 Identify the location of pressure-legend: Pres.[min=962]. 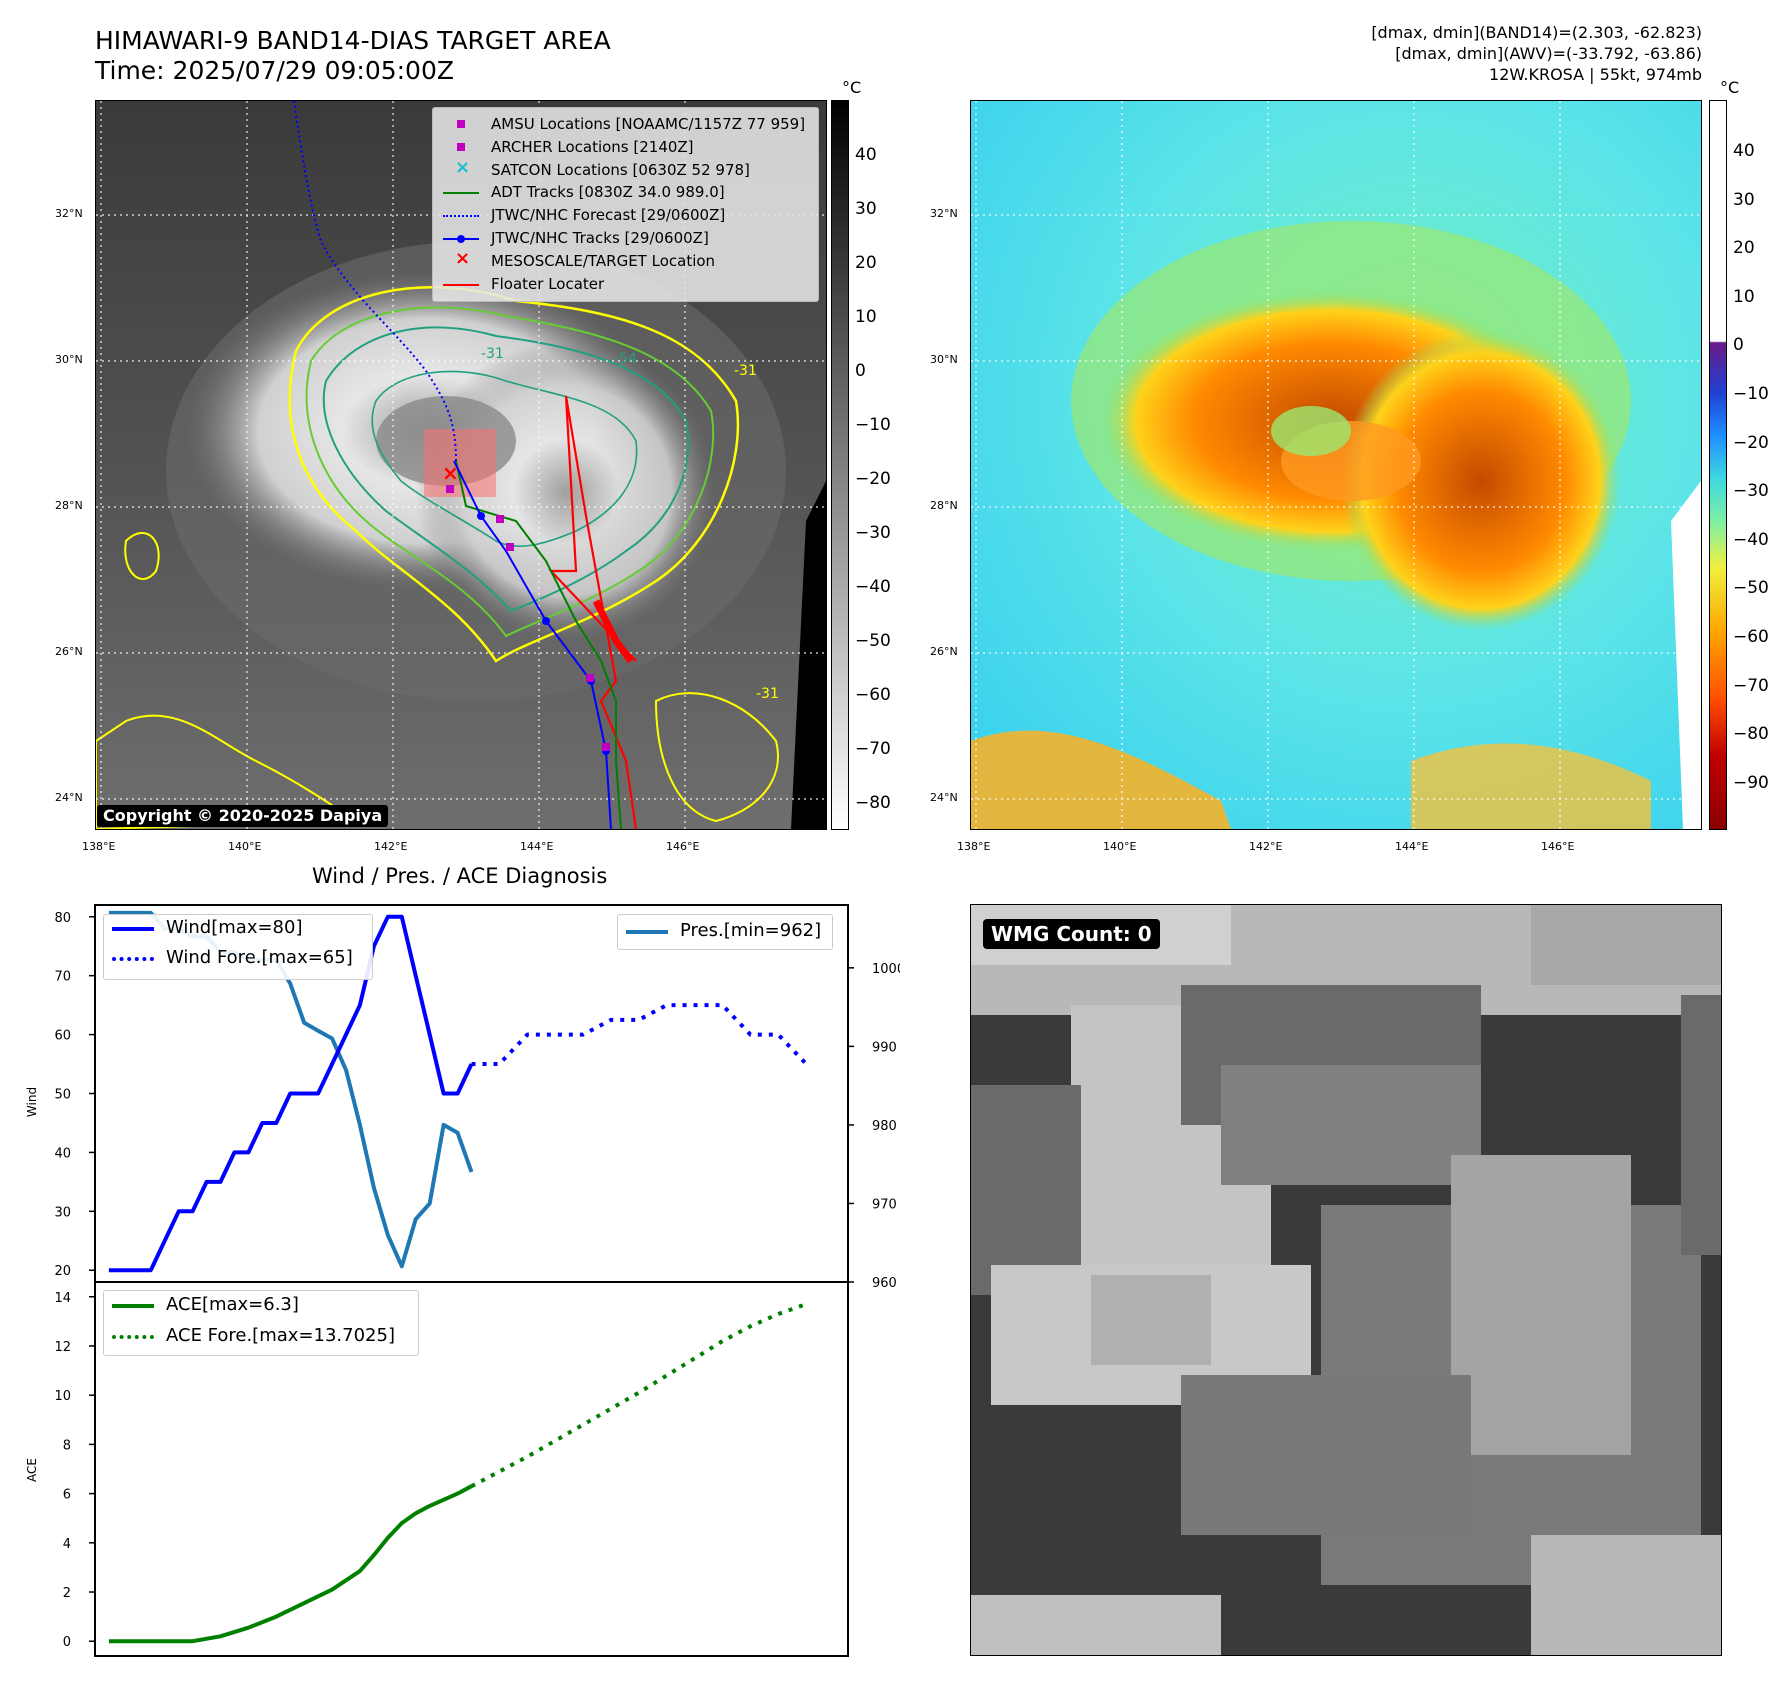
(725, 932).